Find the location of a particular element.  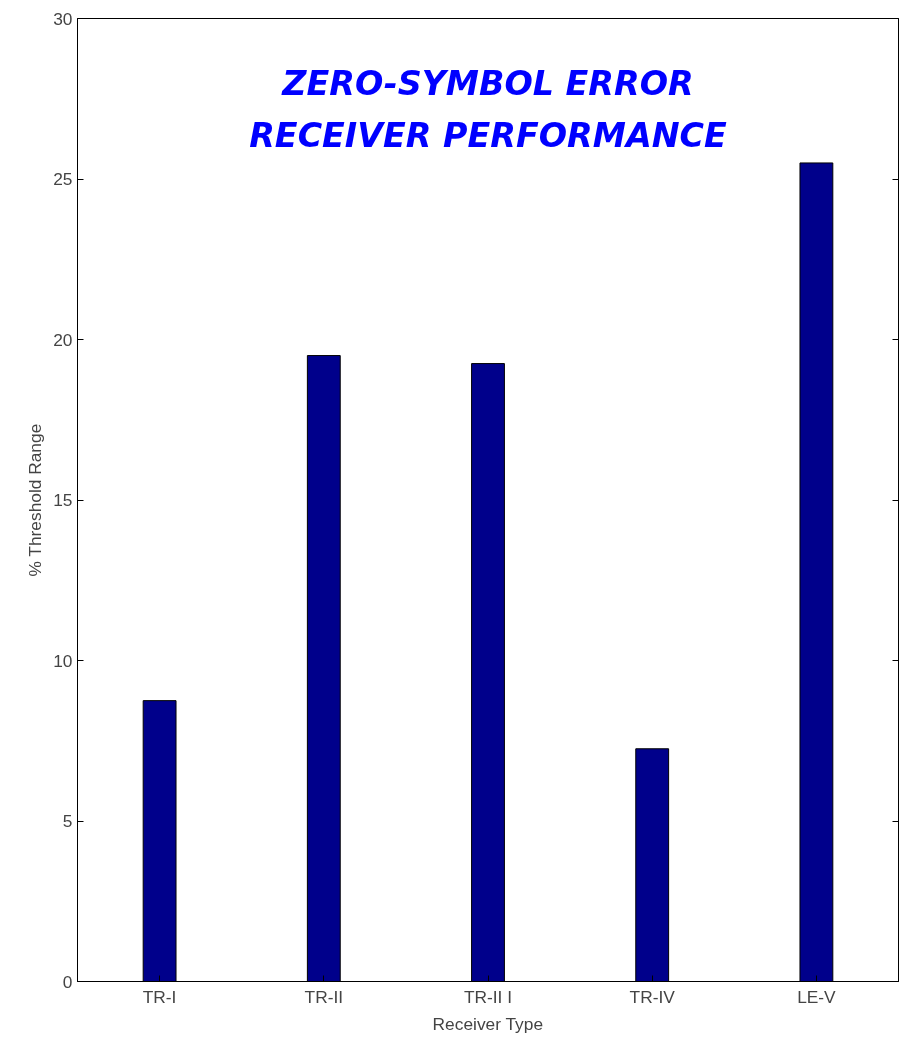

x-tick-label: TR-IV is located at coordinates (652, 996).